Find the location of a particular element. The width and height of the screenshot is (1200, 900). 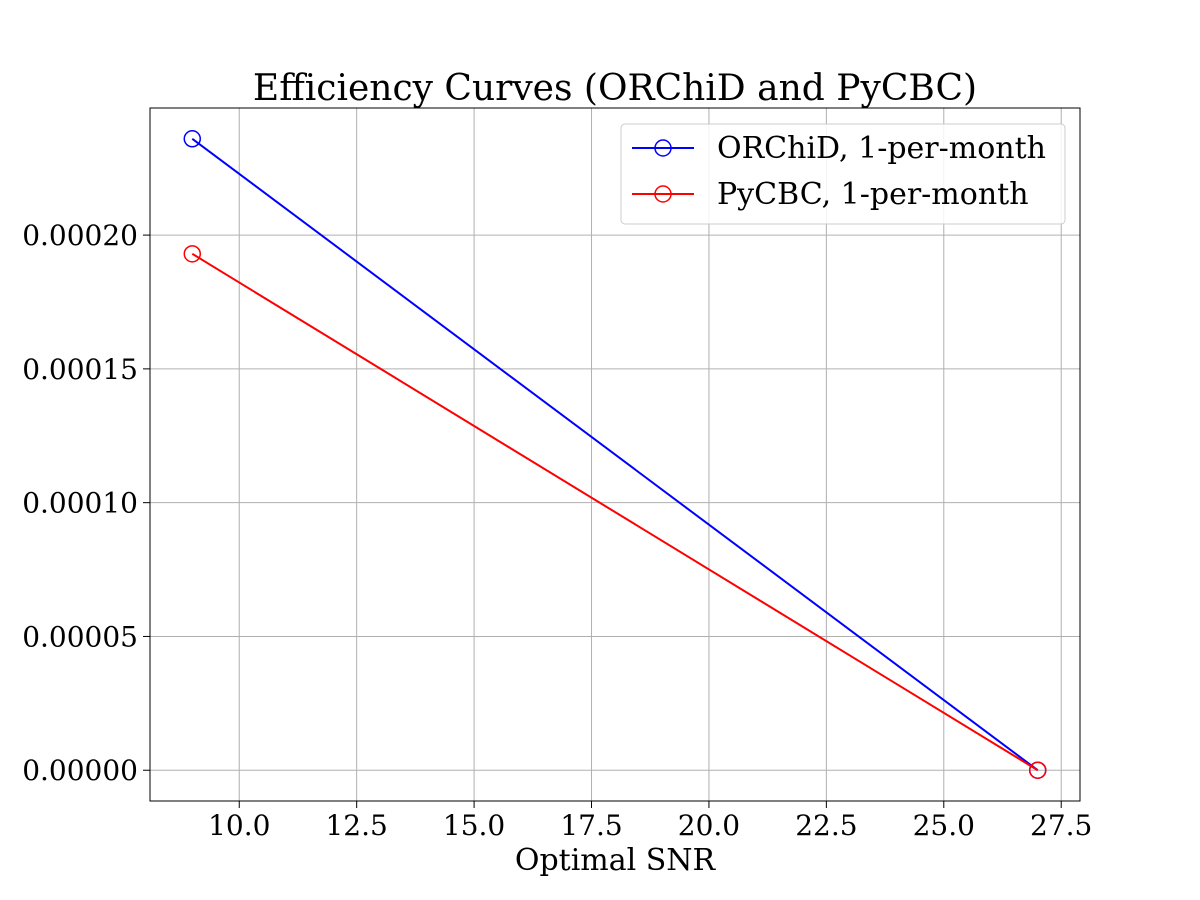

chart-title: Efficiency Curves (ORChiD and PyCBC) is located at coordinates (615, 88).